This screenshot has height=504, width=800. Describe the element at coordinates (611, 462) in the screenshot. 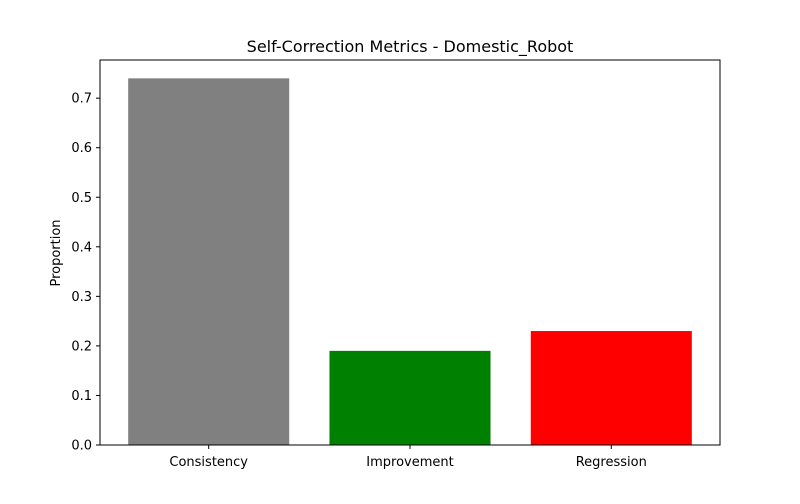

I see `x-tick-label: Regression` at that location.